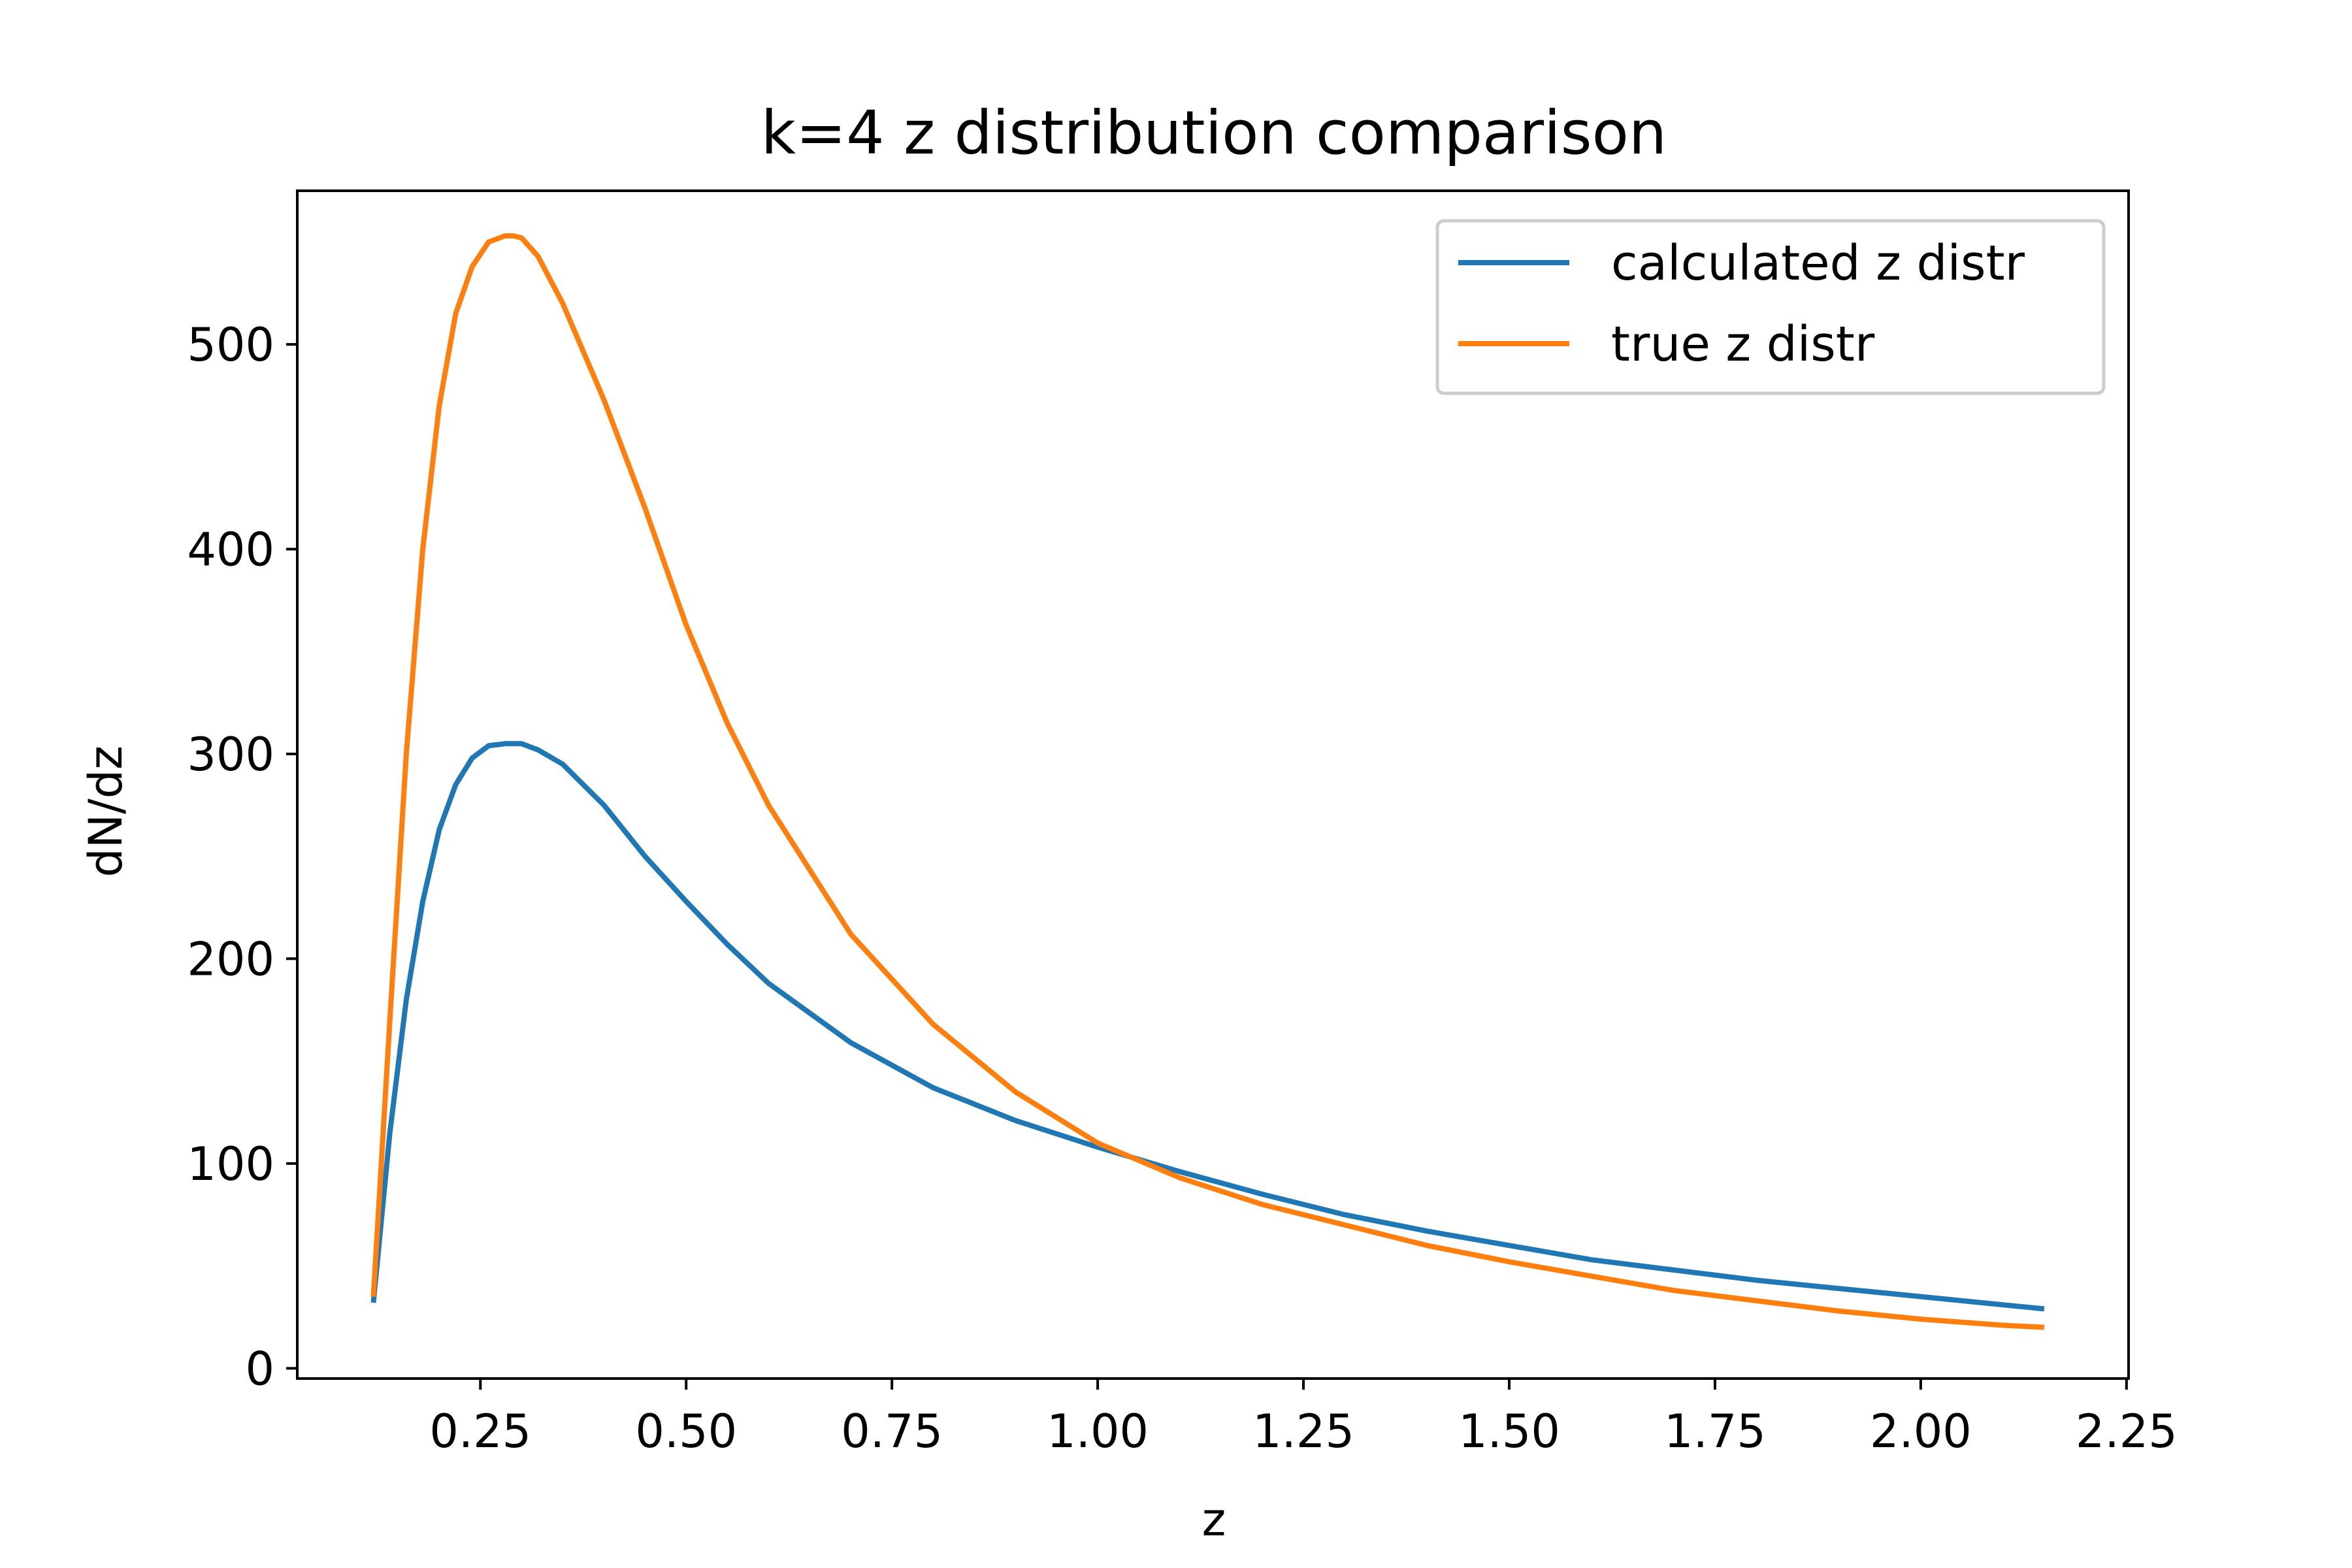 The width and height of the screenshot is (2352, 1568). What do you see at coordinates (1715, 1431) in the screenshot?
I see `x-tick-label: 1.75` at bounding box center [1715, 1431].